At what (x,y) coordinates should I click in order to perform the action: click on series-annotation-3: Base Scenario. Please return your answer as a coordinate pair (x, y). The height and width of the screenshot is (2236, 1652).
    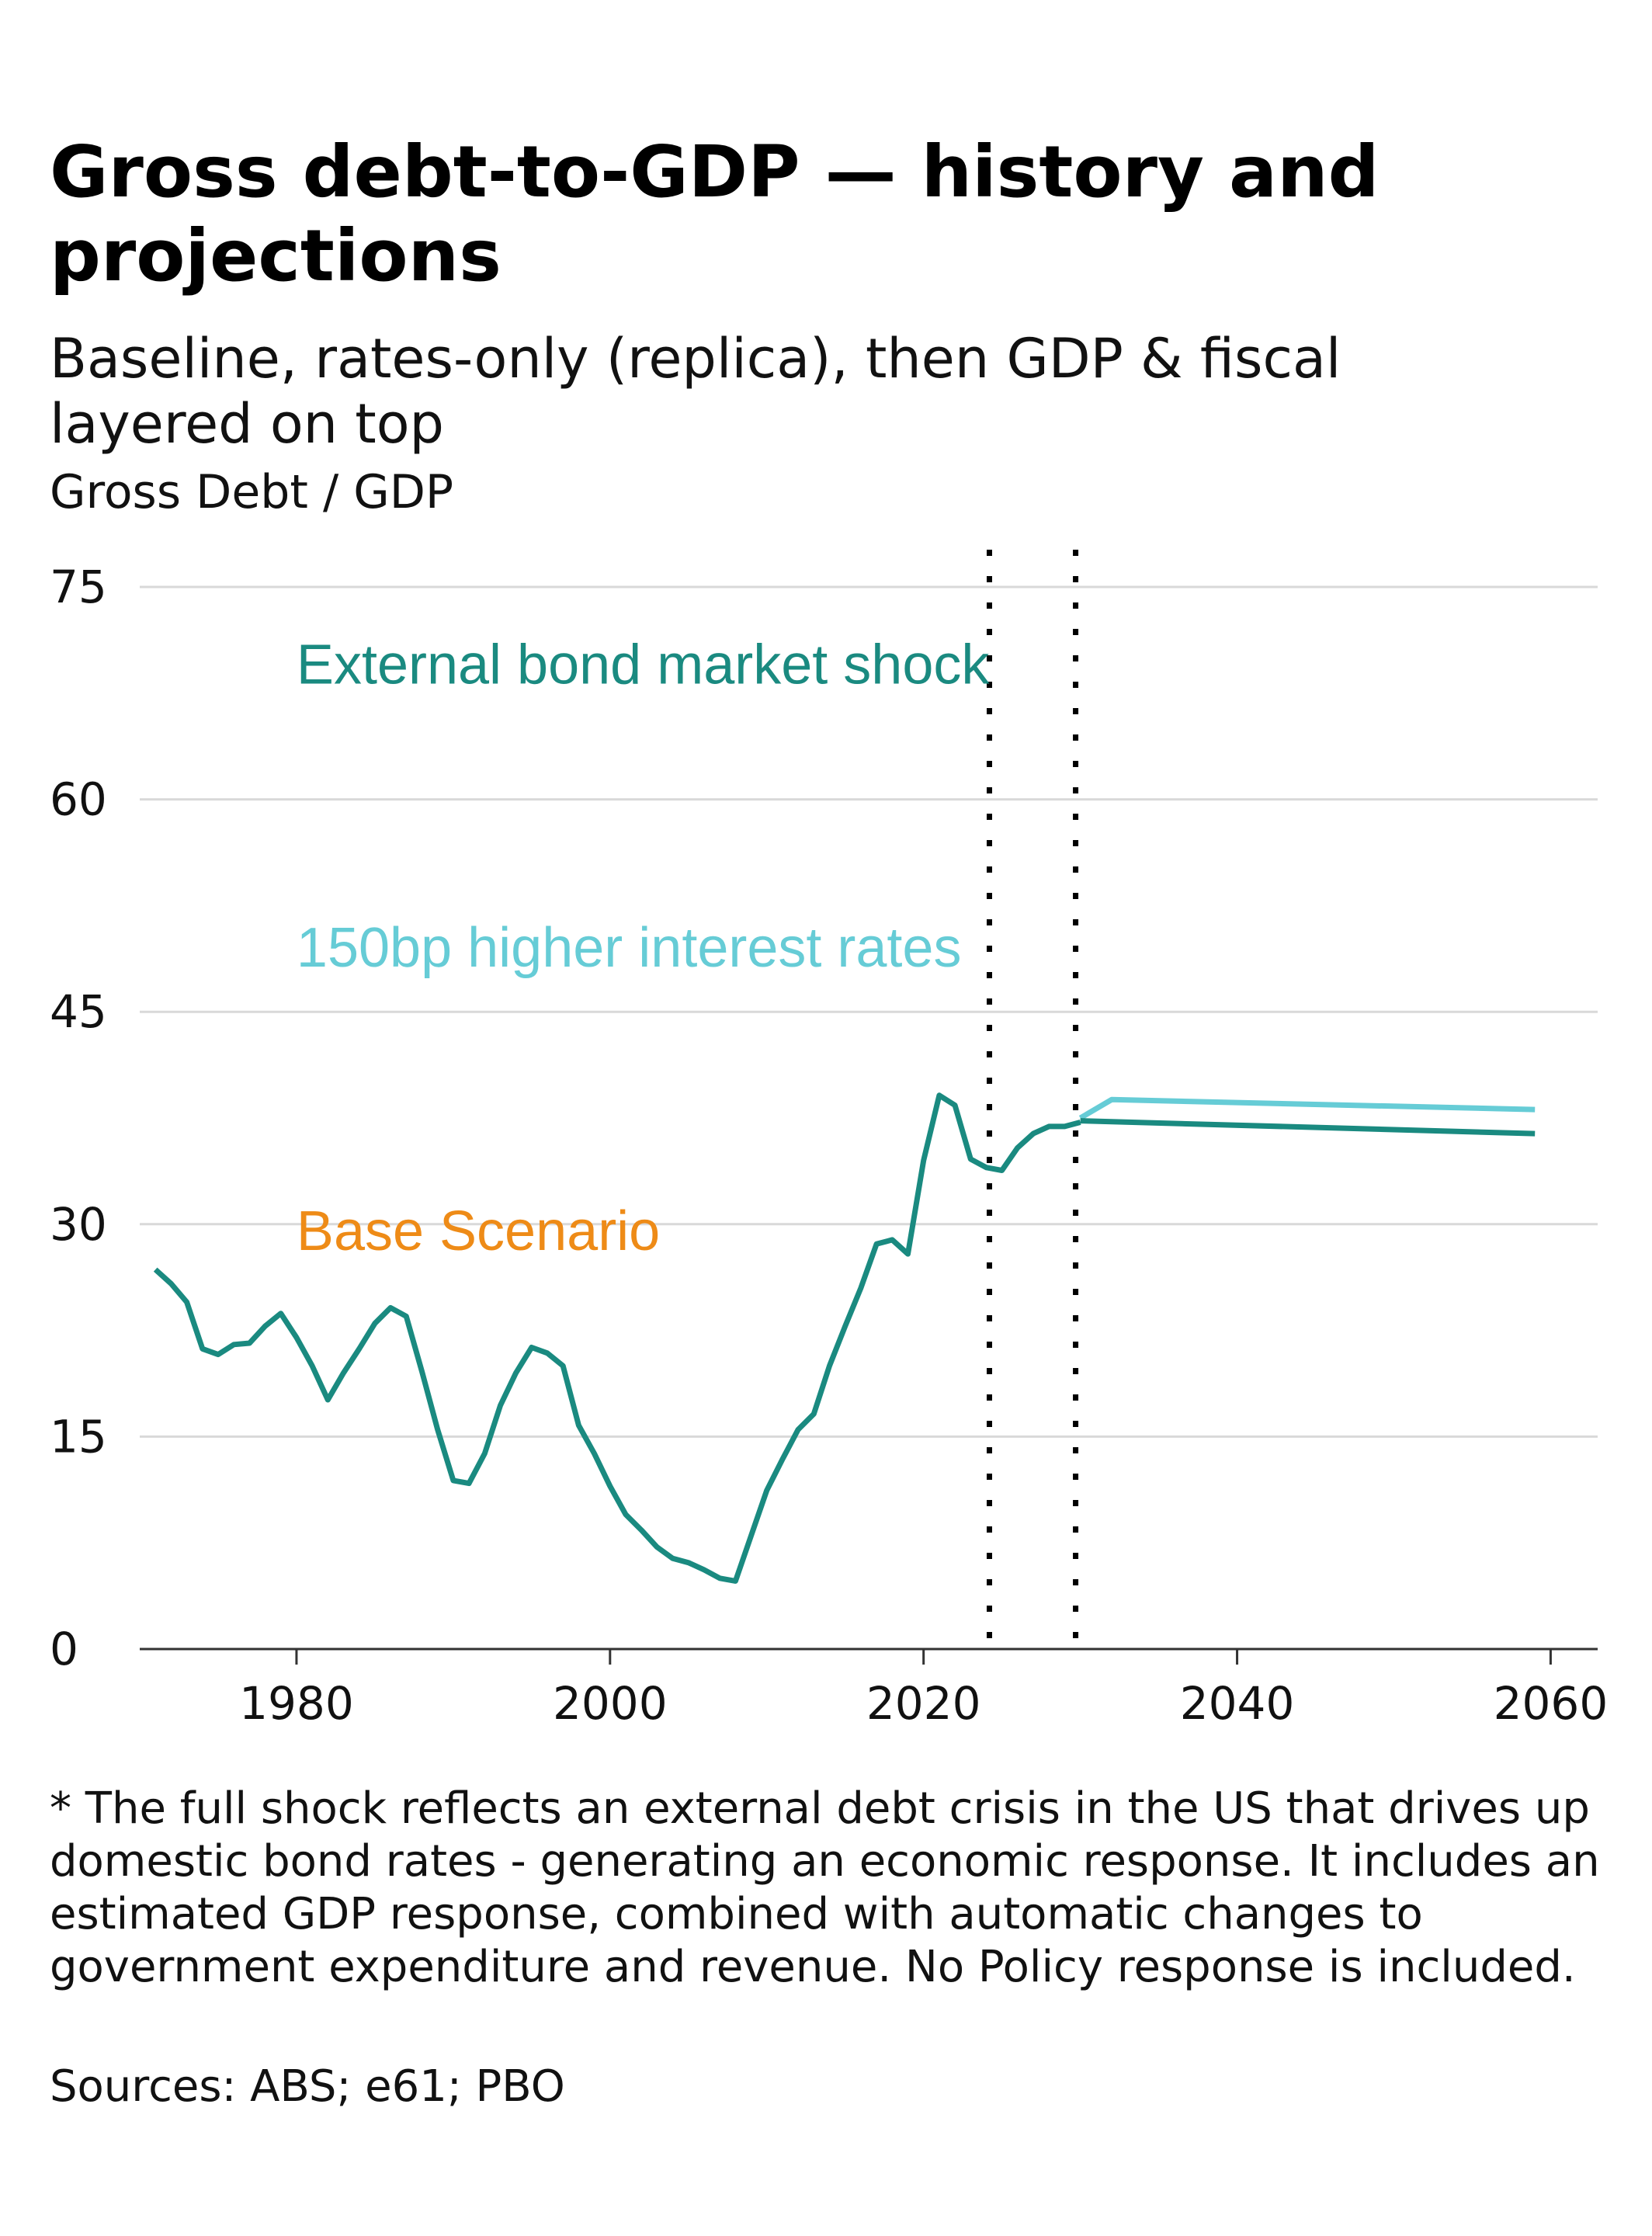
    Looking at the image, I should click on (478, 1231).